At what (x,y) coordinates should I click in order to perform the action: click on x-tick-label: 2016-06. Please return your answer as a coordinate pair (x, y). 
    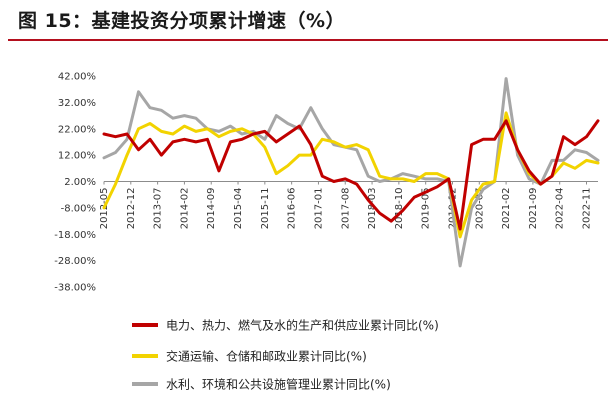
    Looking at the image, I should click on (292, 209).